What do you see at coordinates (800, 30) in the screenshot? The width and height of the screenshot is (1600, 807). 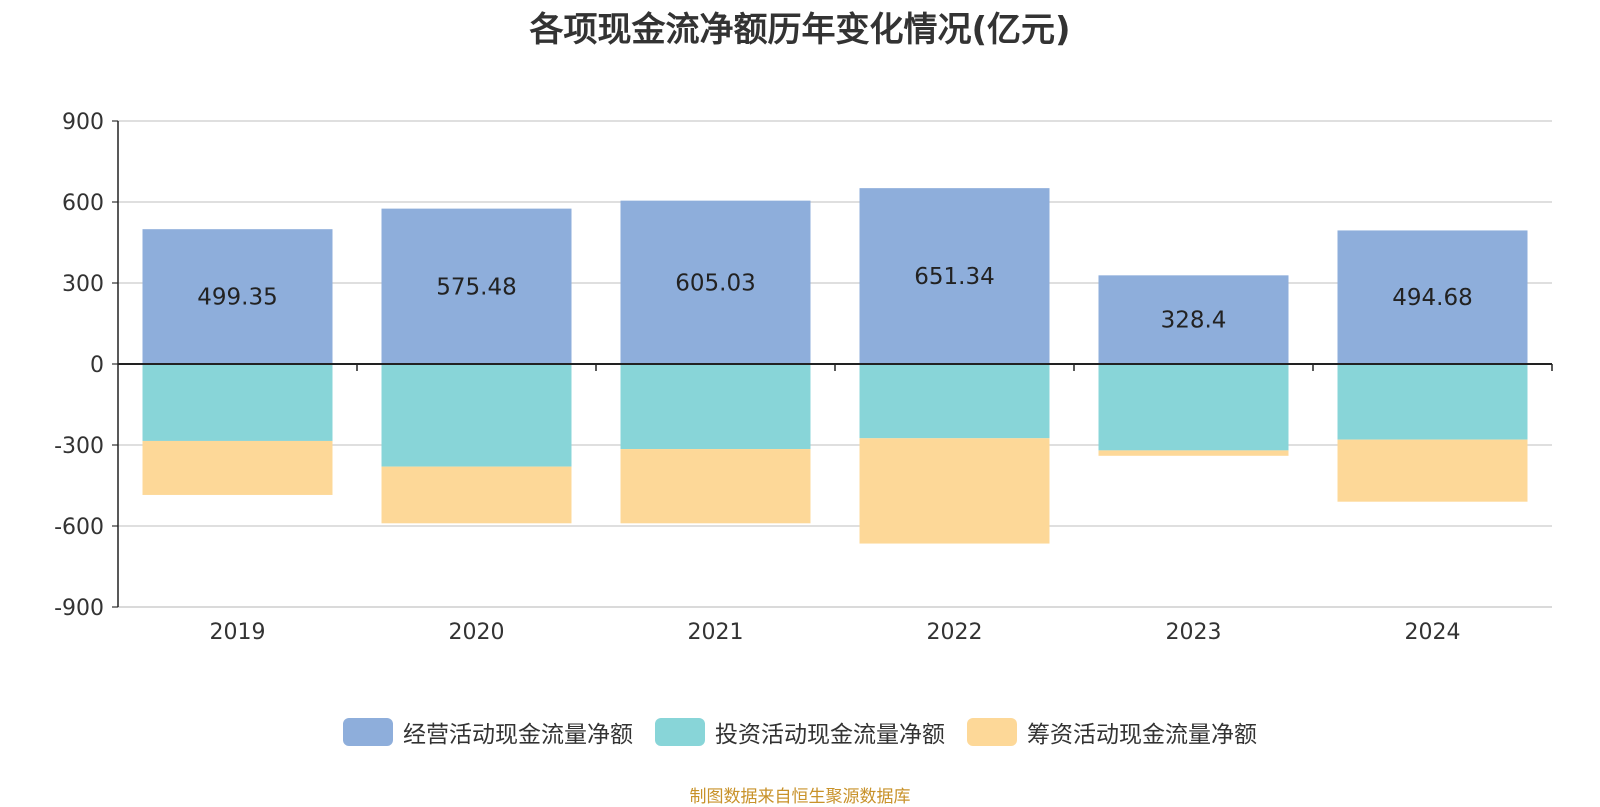 I see `chart-title: 各项现金流净额历年变化情况(亿元)` at bounding box center [800, 30].